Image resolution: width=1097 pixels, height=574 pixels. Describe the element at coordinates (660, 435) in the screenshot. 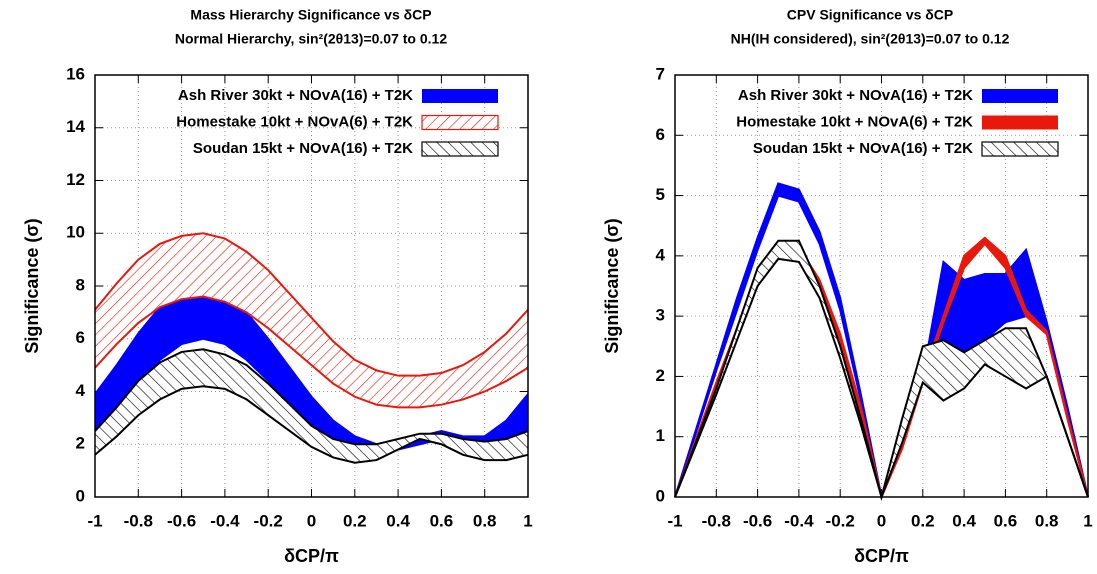

I see `y-tick-label: 1` at that location.